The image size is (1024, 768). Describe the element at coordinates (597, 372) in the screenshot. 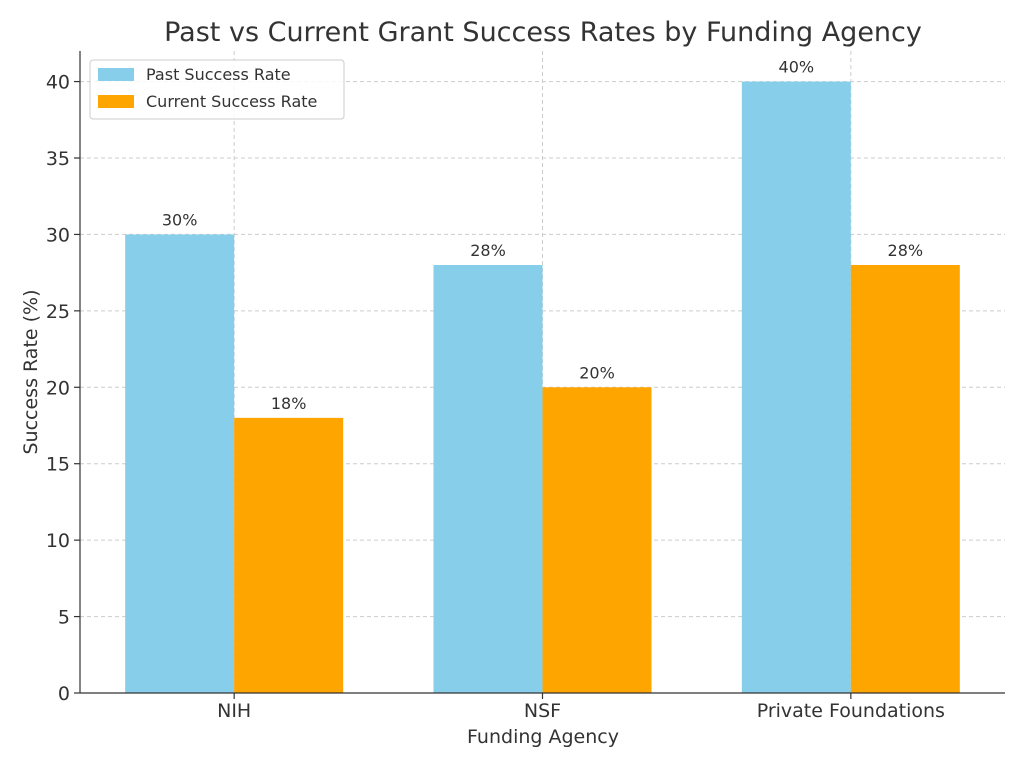

I see `data-label: 20%` at that location.